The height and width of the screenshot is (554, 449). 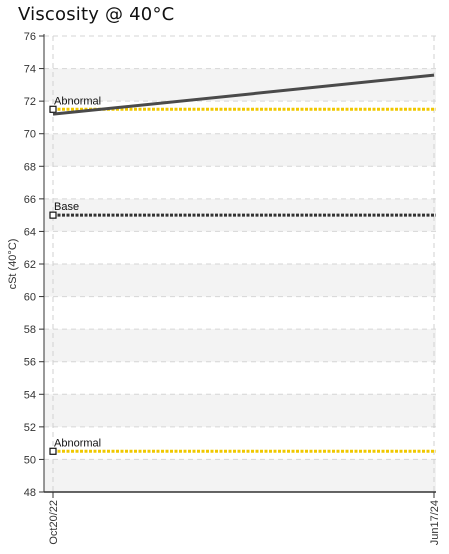 What do you see at coordinates (54, 522) in the screenshot?
I see `x-tick-label: Oct20/22` at bounding box center [54, 522].